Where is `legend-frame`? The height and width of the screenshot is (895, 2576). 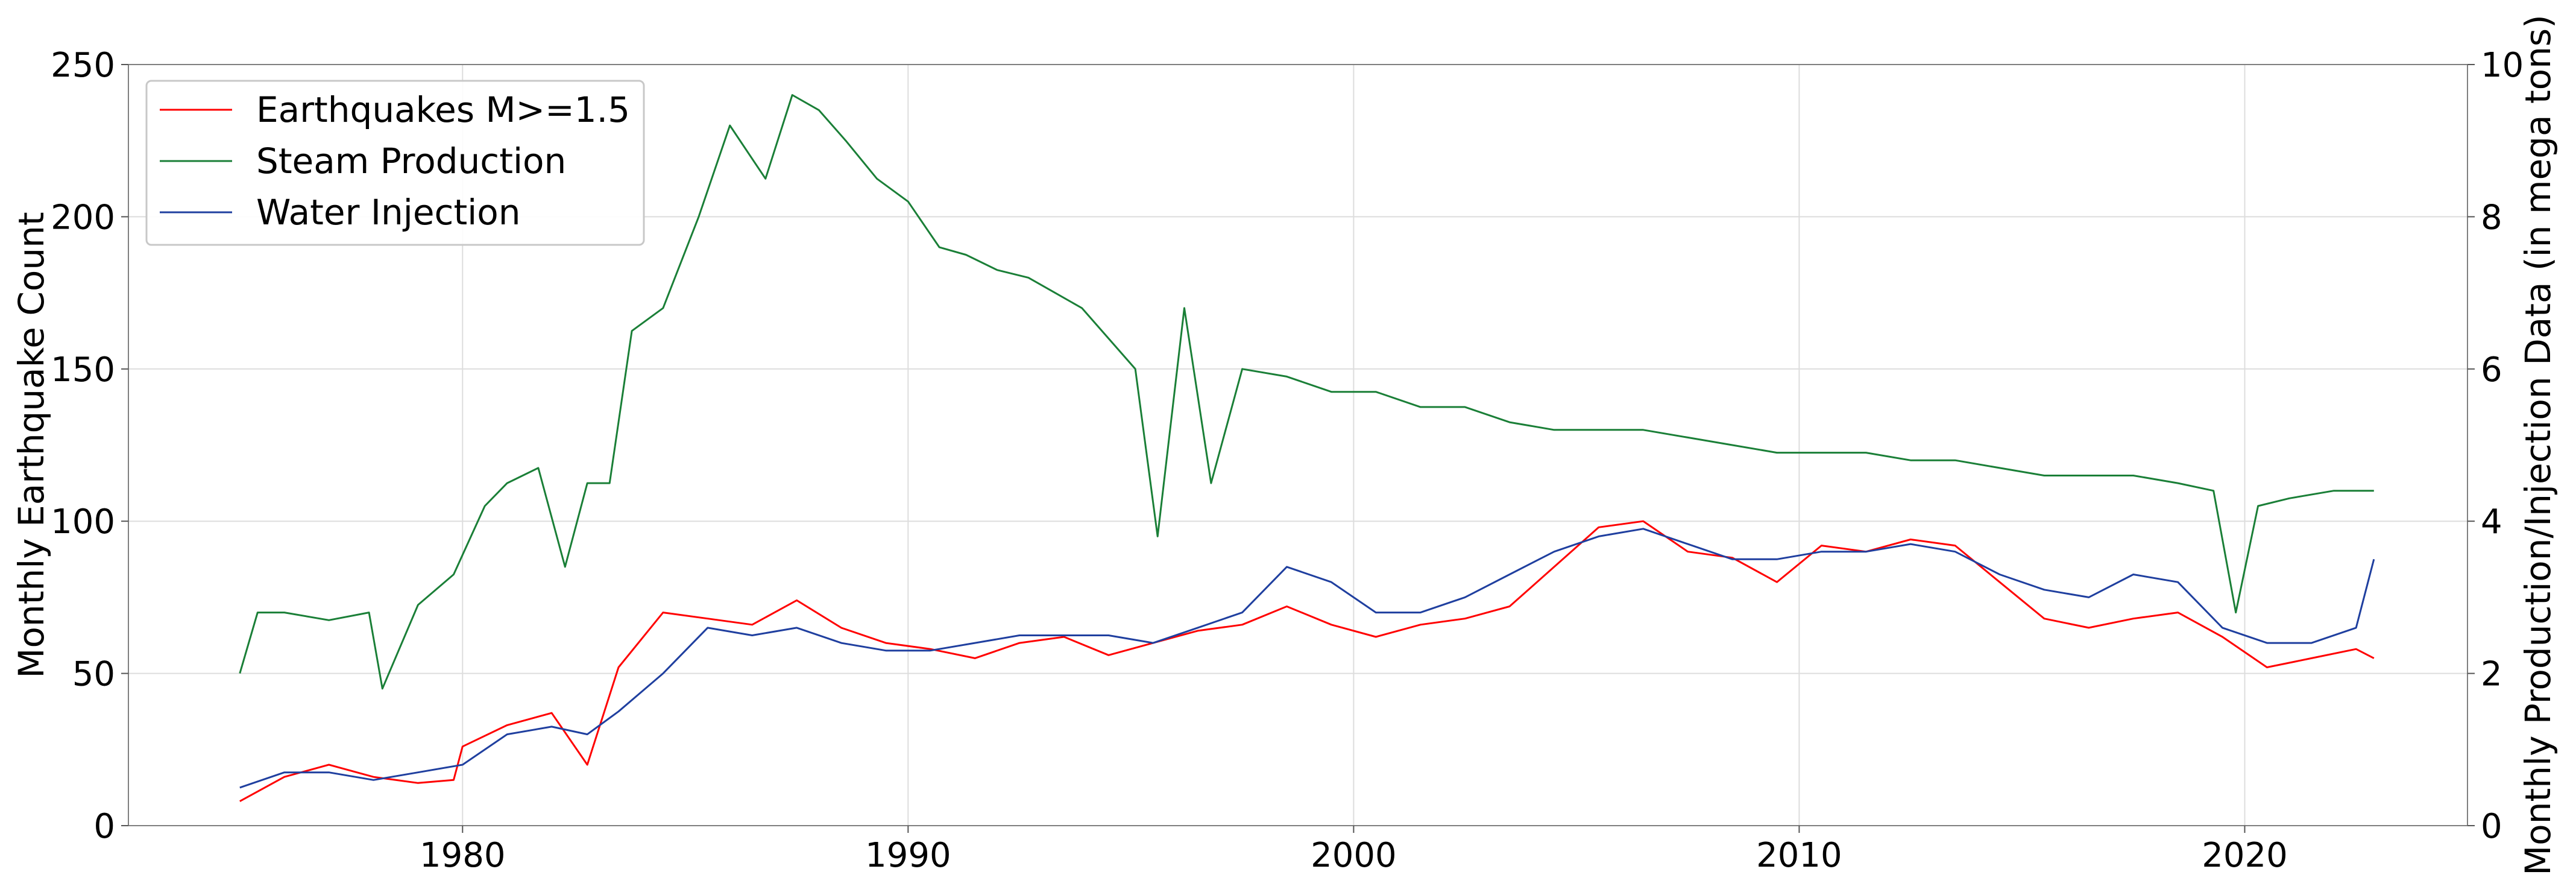 legend-frame is located at coordinates (395, 163).